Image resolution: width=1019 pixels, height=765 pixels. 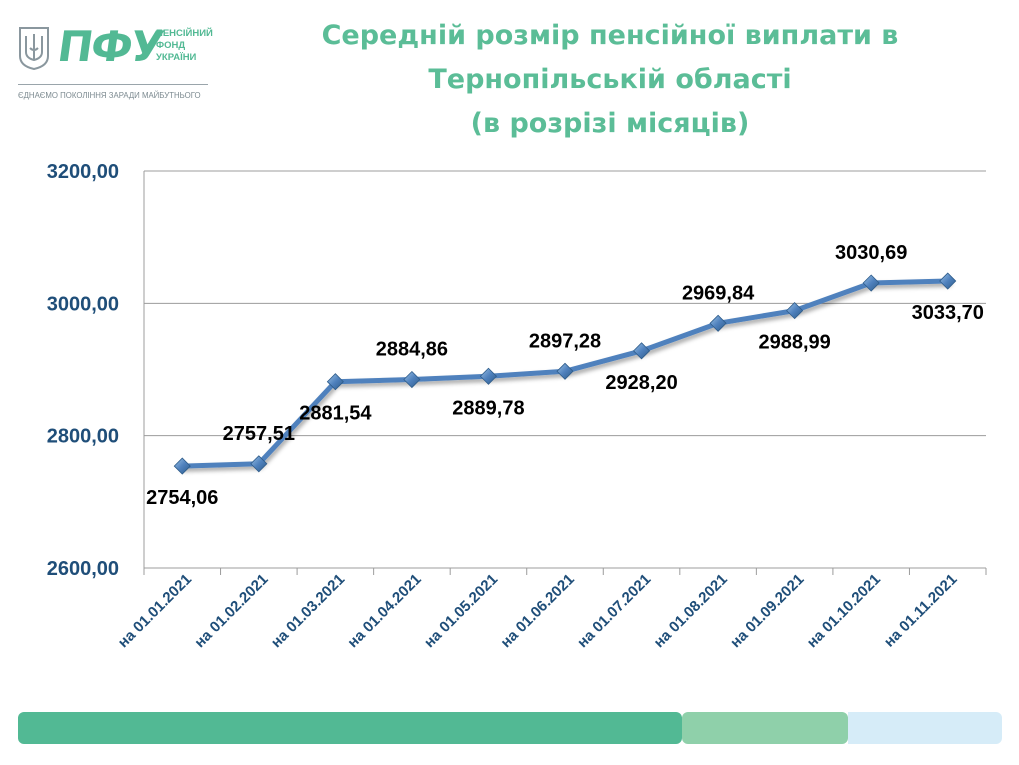 What do you see at coordinates (614, 611) in the screenshot?
I see `x-tick-label: на 01.07.2021` at bounding box center [614, 611].